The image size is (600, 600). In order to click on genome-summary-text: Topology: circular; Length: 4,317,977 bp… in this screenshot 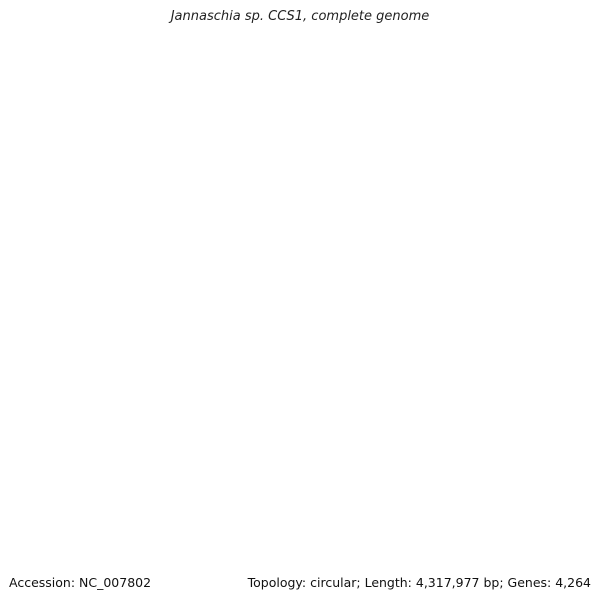, I will do `click(419, 582)`.